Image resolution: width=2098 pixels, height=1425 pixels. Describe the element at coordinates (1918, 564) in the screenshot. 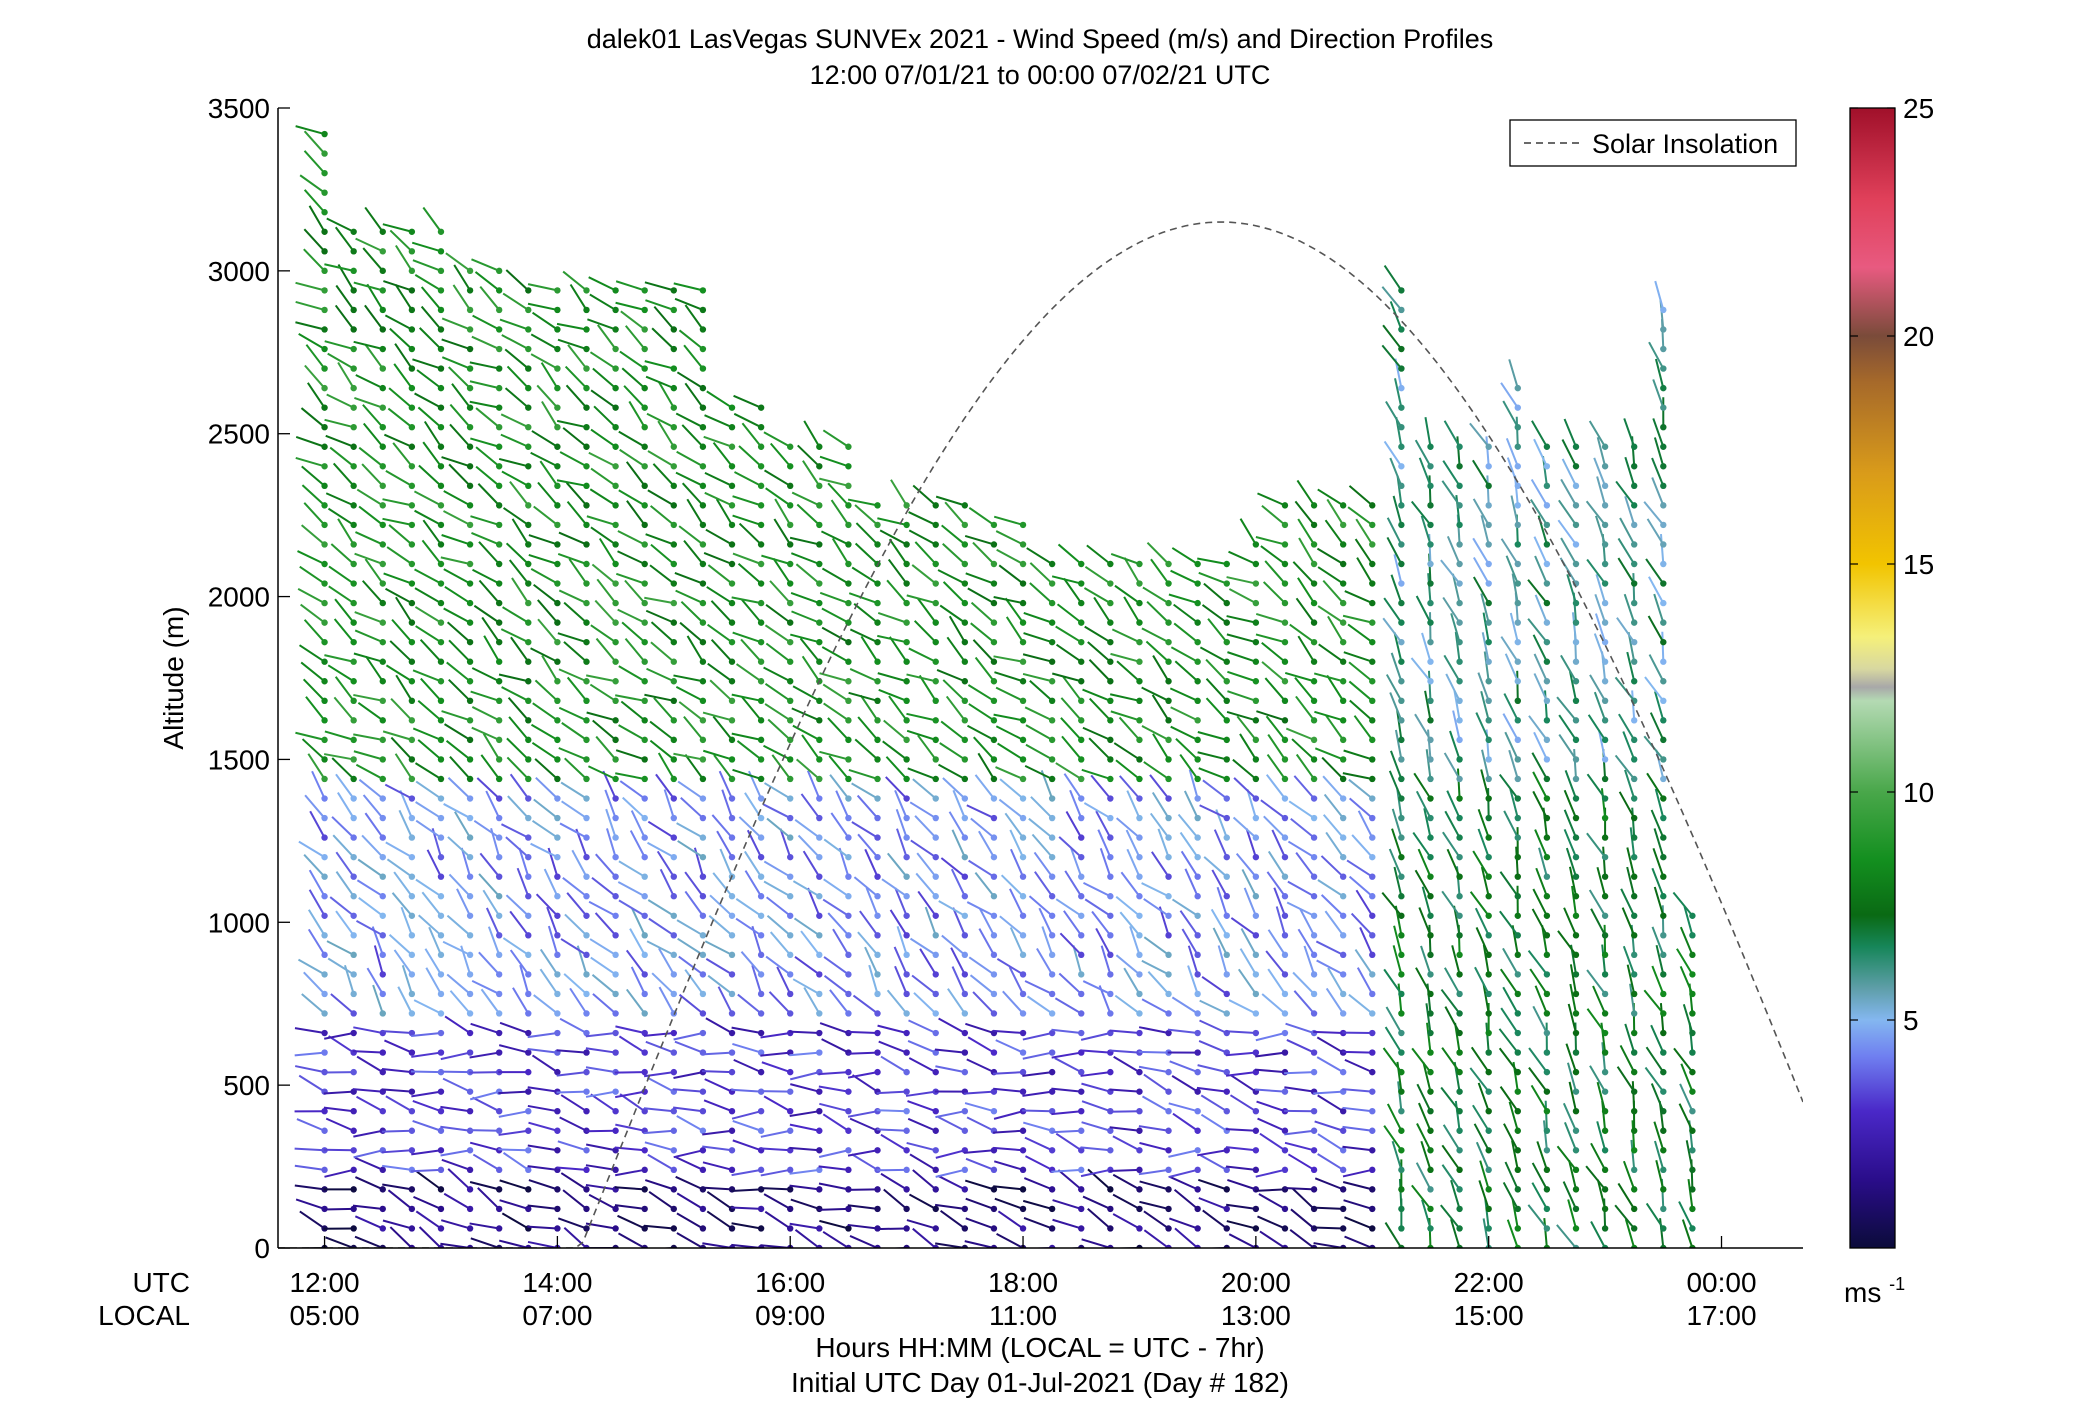

I see `colorbar-tick-label: 15` at that location.